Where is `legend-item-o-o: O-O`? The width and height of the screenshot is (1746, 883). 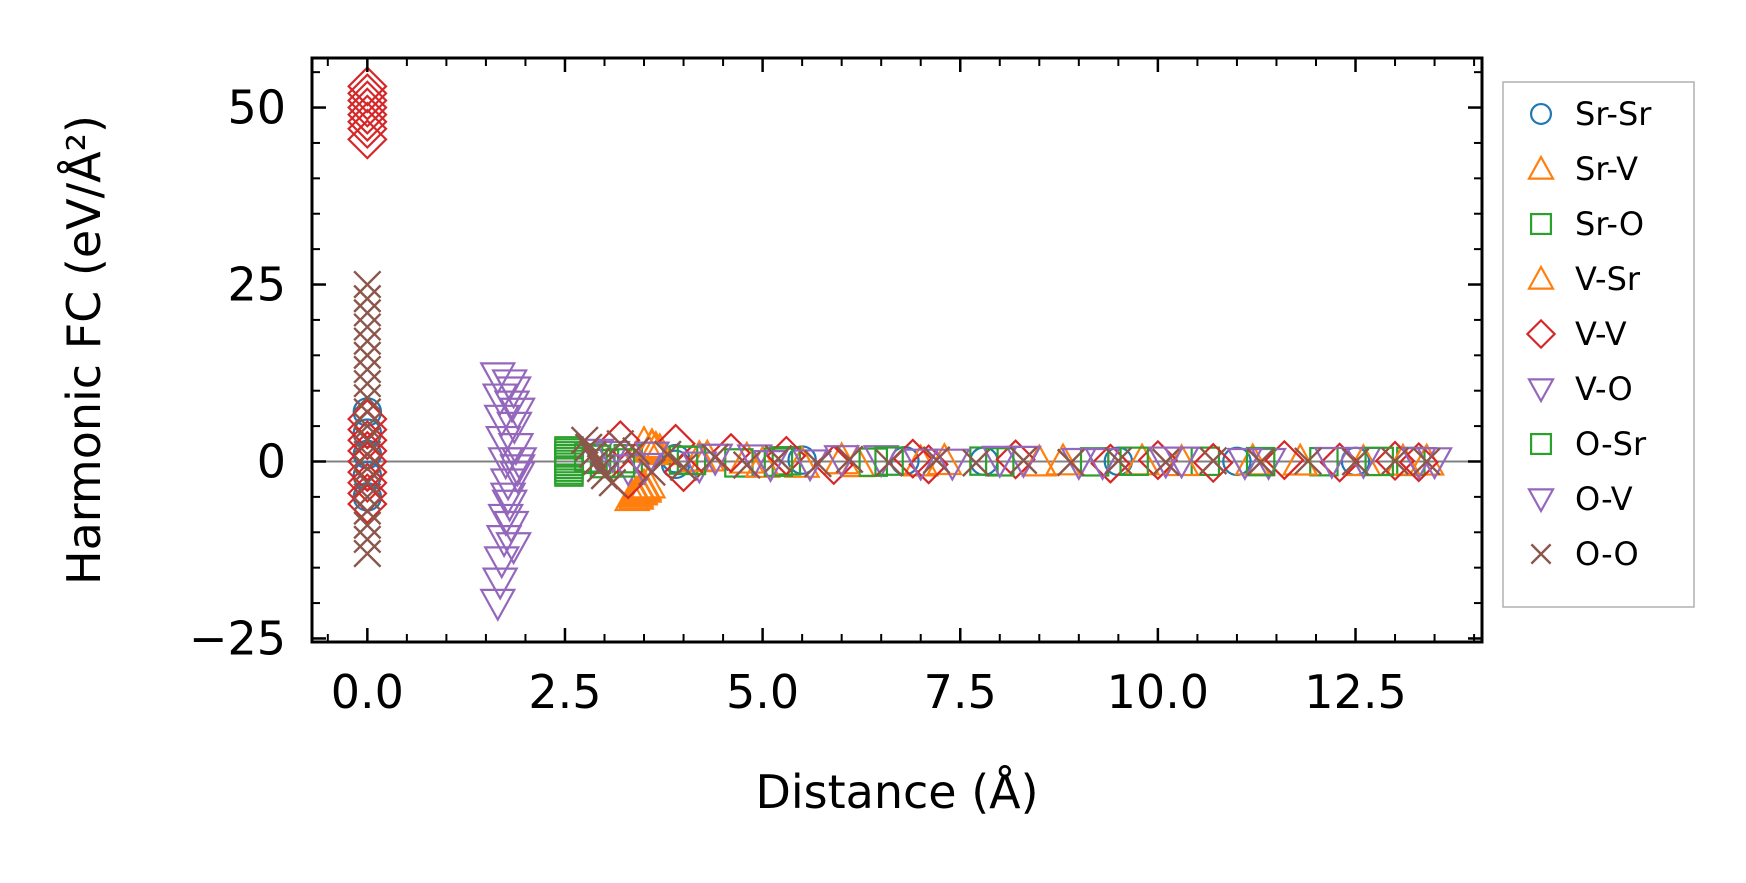
legend-item-o-o: O-O is located at coordinates (1584, 554).